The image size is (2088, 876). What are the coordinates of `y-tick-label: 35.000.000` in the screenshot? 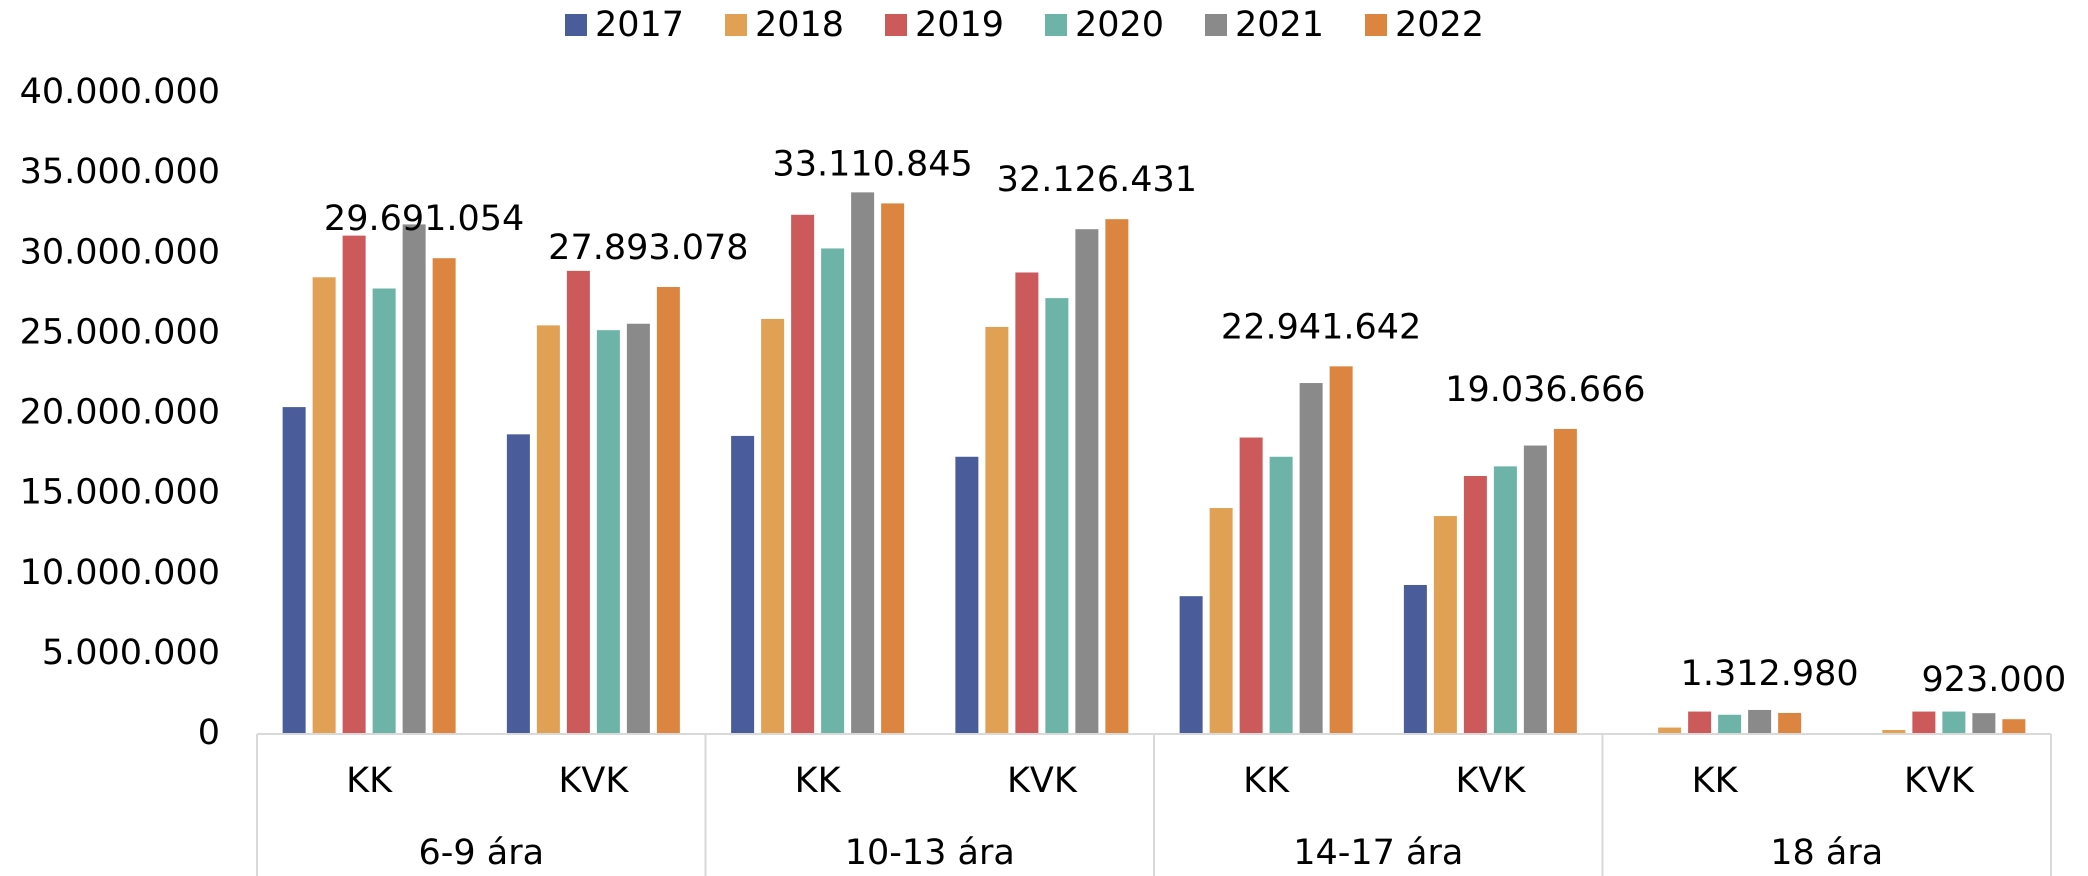 It's located at (120, 172).